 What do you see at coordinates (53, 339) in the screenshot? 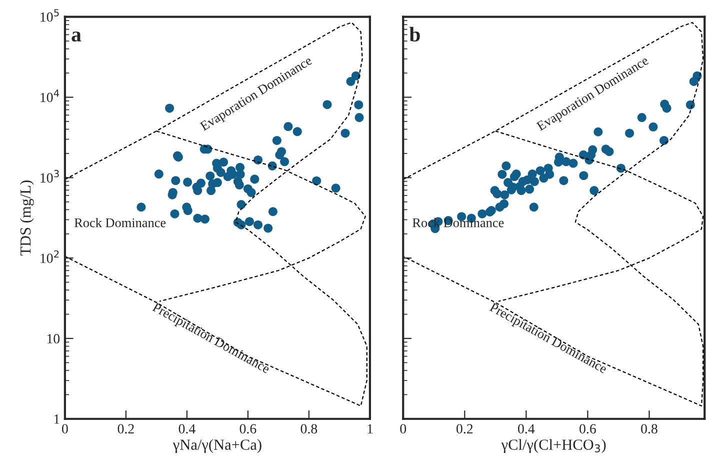
I see `y-tick-label: 10` at bounding box center [53, 339].